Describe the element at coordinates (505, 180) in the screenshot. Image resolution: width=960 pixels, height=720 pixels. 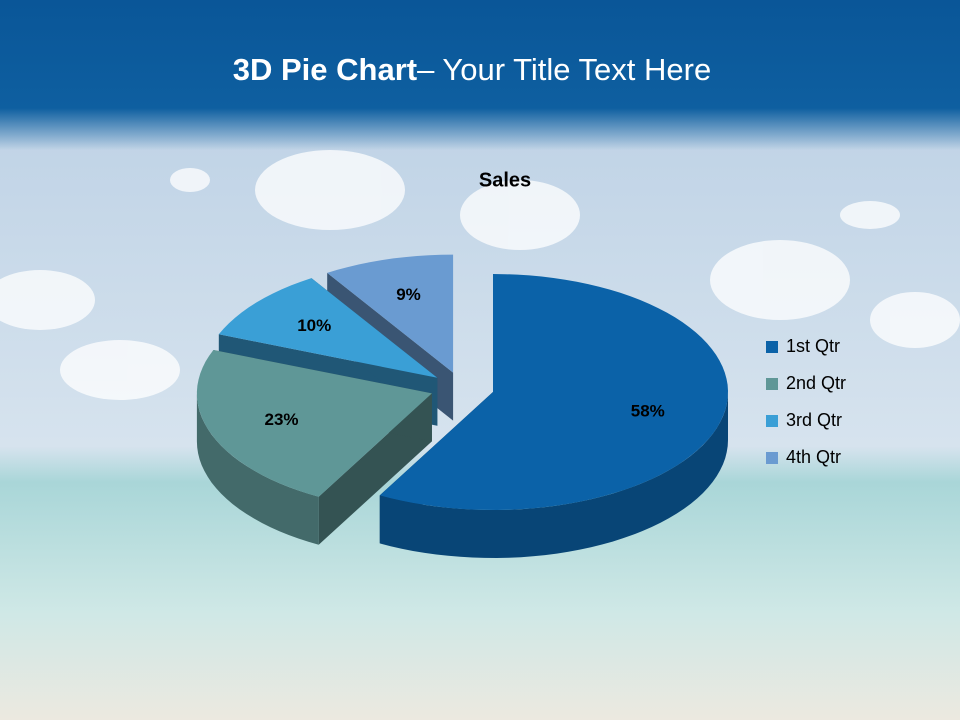
I see `chart-title: Sales` at that location.